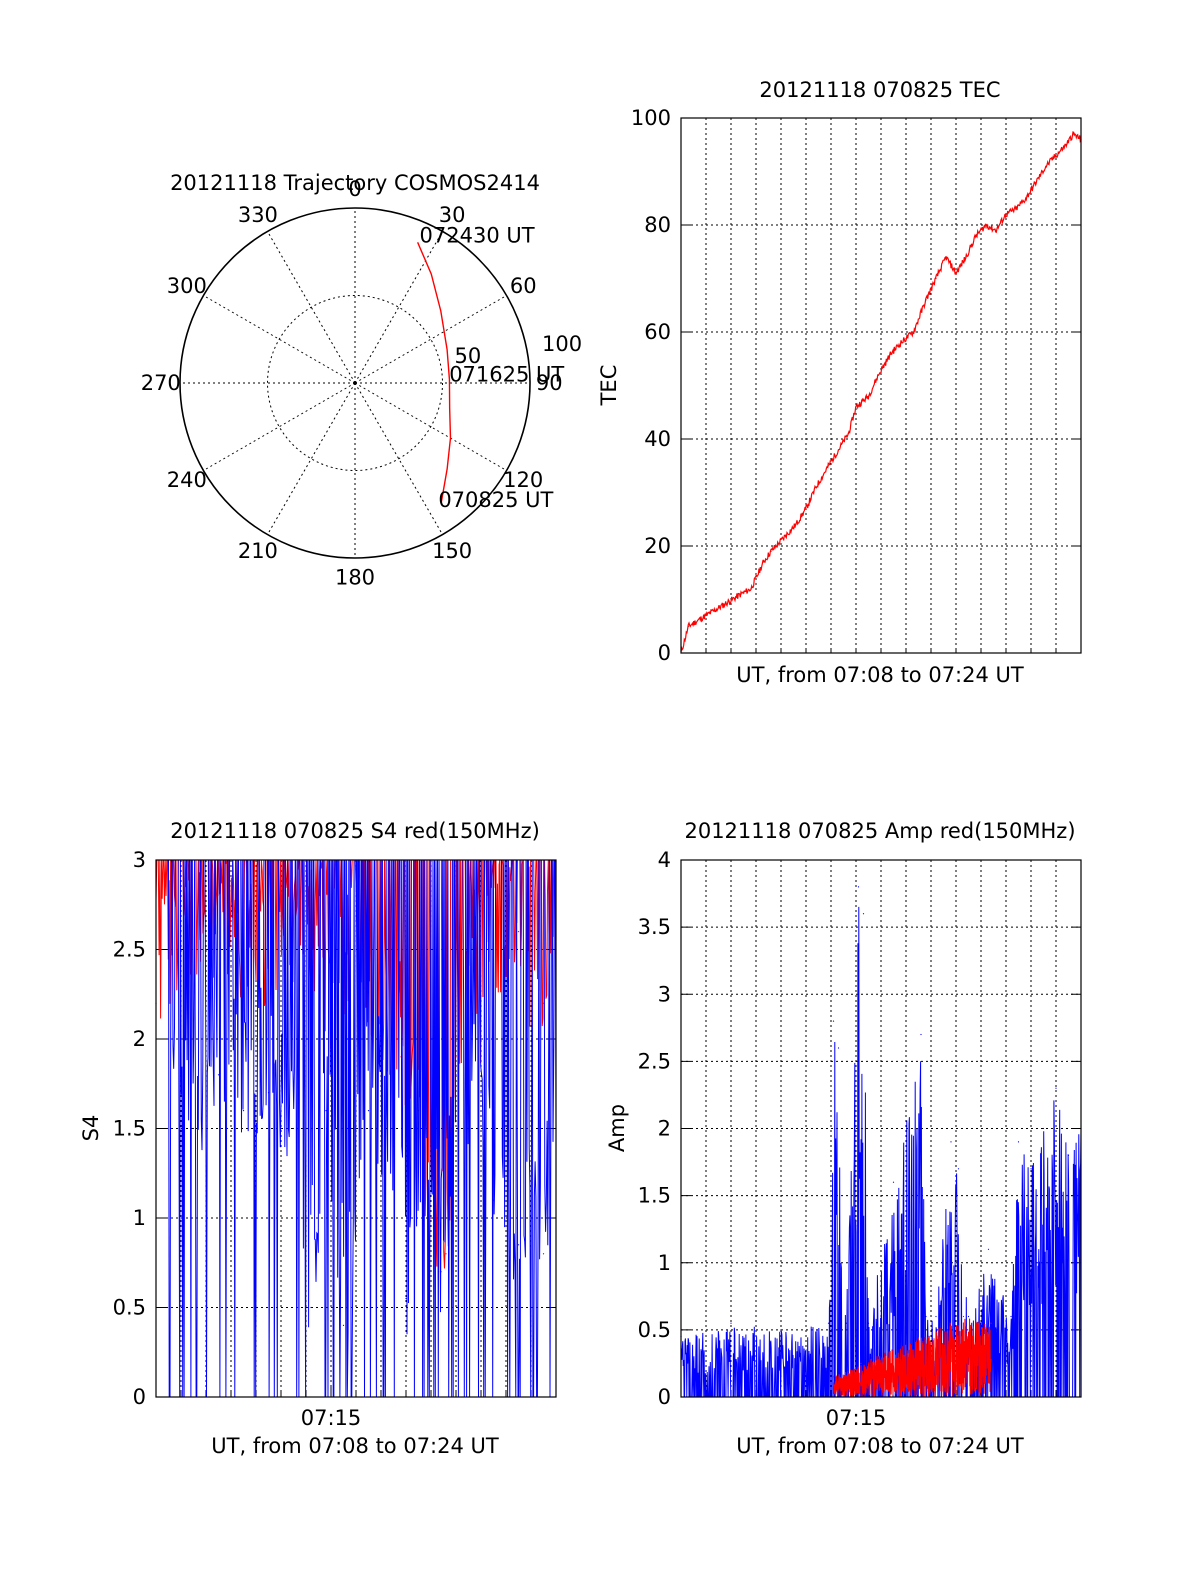 This screenshot has width=1200, height=1575. I want to click on polar-azimuth-label: 0, so click(354, 189).